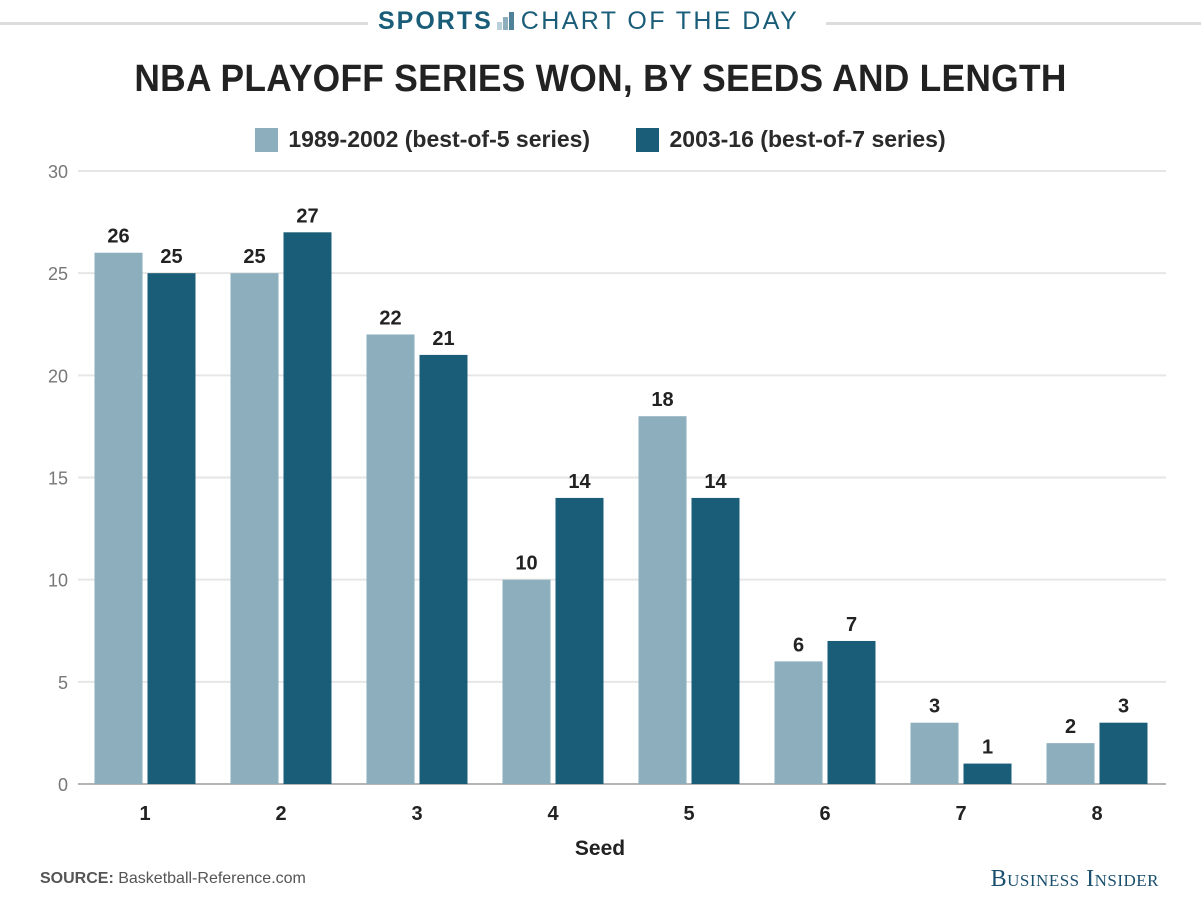 The height and width of the screenshot is (900, 1201). I want to click on y-tick-label: 10, so click(58, 581).